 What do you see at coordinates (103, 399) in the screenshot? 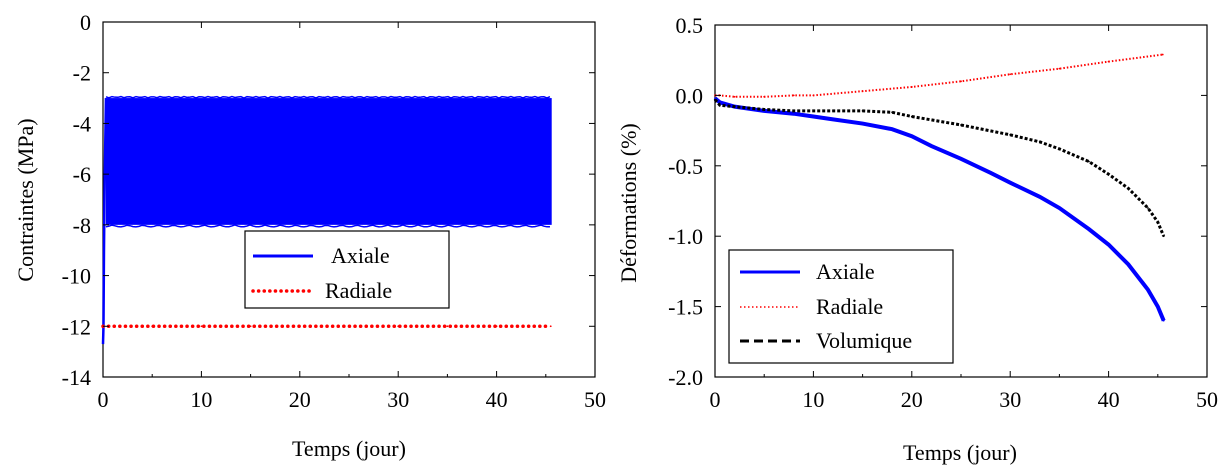
I see `x-tick-label: 0` at bounding box center [103, 399].